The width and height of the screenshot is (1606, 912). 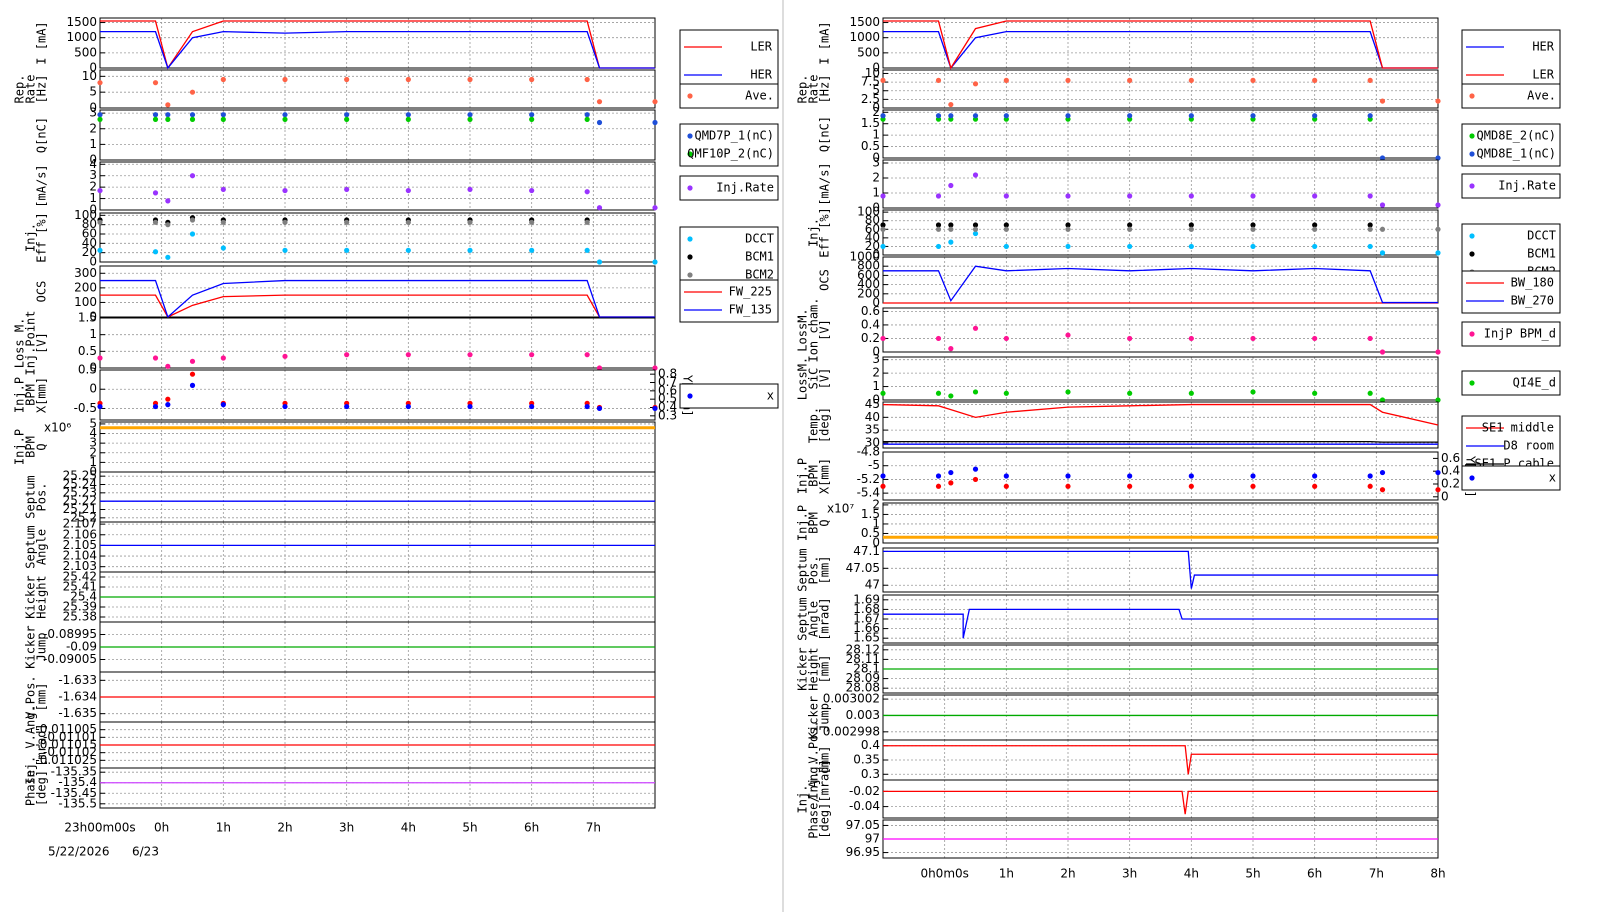 I want to click on y-tick-label: 25.39, so click(x=80, y=607).